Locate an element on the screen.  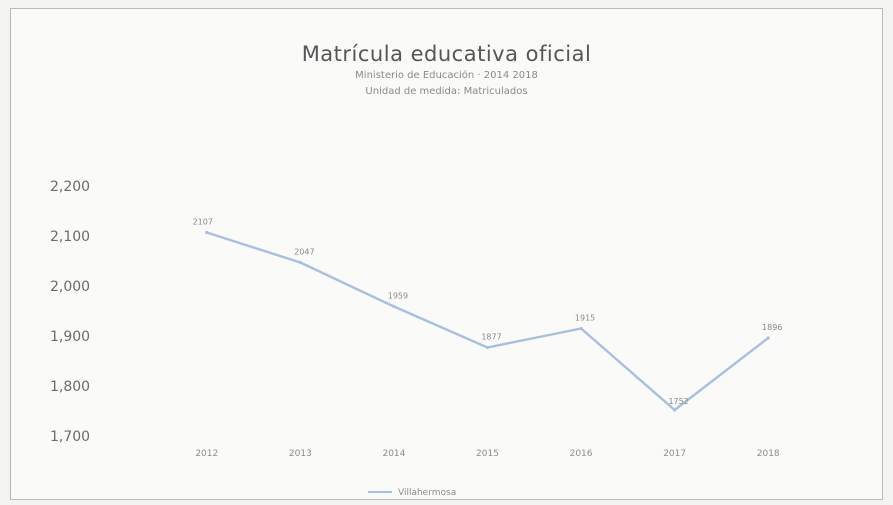
x-tick-label: 2017 is located at coordinates (674, 454).